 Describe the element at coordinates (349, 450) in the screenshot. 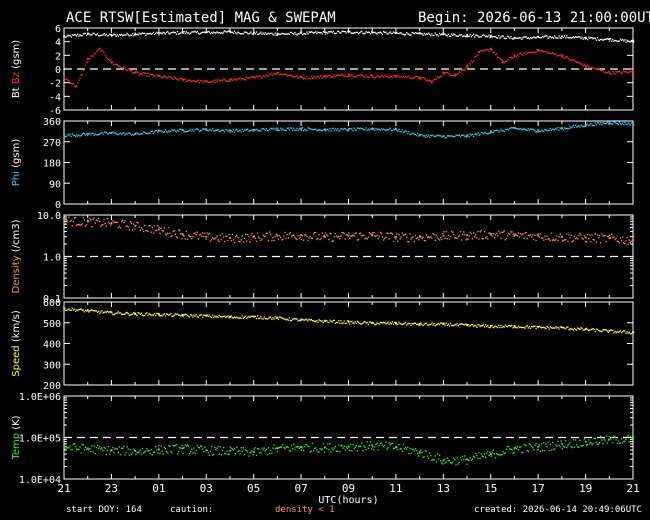

I see `series-temp` at that location.